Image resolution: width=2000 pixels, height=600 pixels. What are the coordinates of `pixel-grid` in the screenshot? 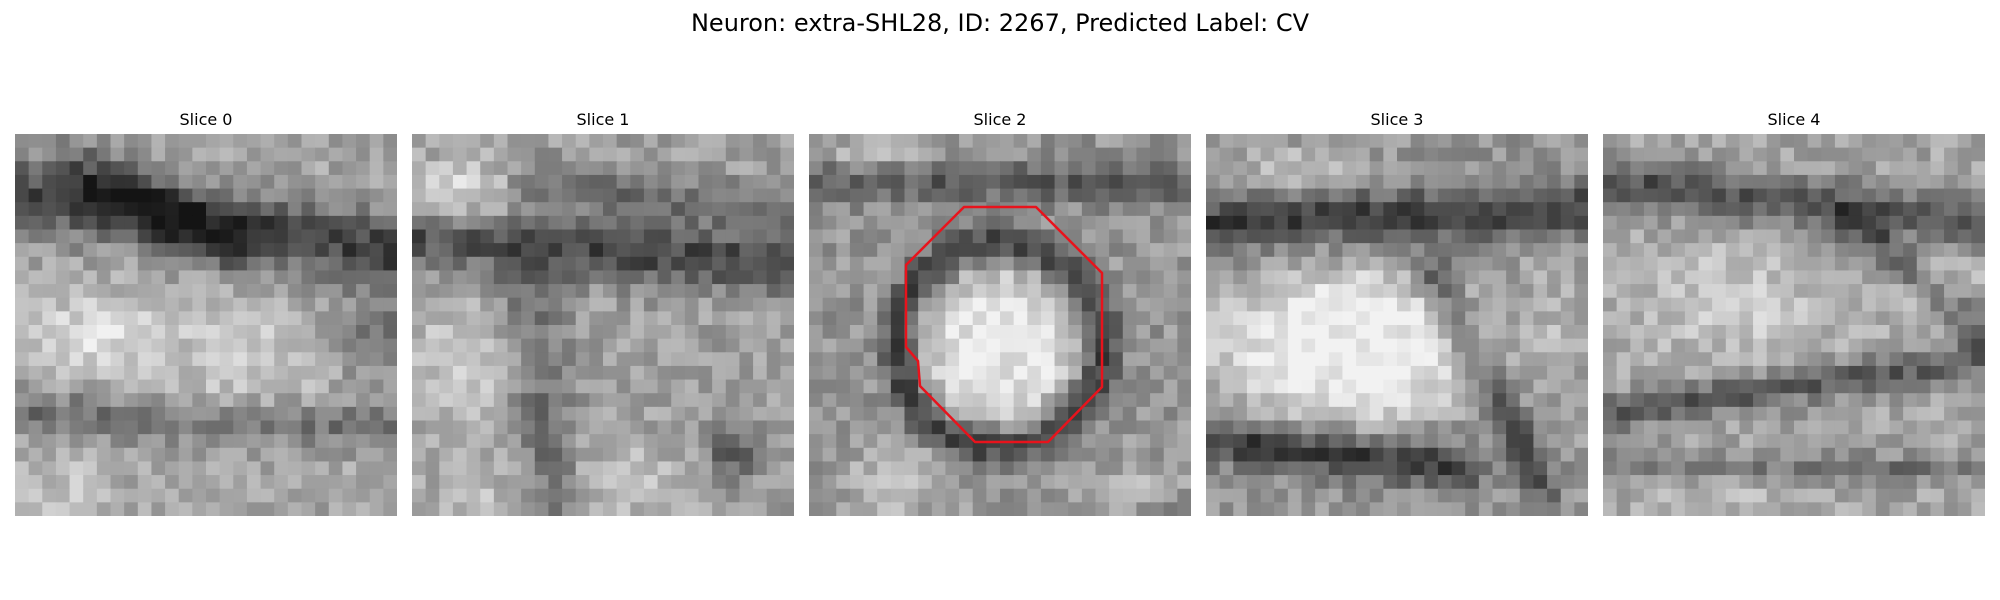 It's located at (1794, 325).